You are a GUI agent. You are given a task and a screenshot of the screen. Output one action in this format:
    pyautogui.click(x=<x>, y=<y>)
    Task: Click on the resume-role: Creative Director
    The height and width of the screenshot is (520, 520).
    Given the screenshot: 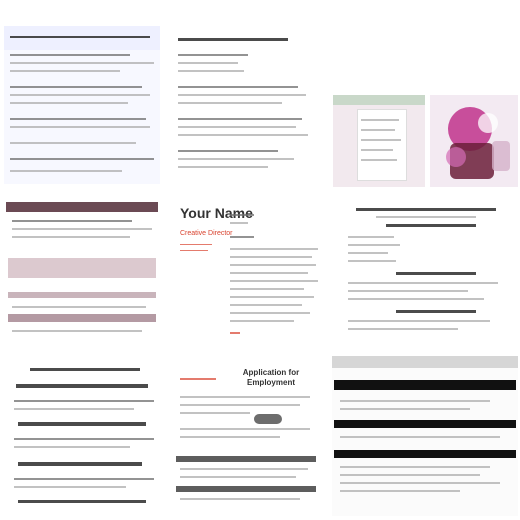 What is the action you would take?
    pyautogui.click(x=206, y=233)
    